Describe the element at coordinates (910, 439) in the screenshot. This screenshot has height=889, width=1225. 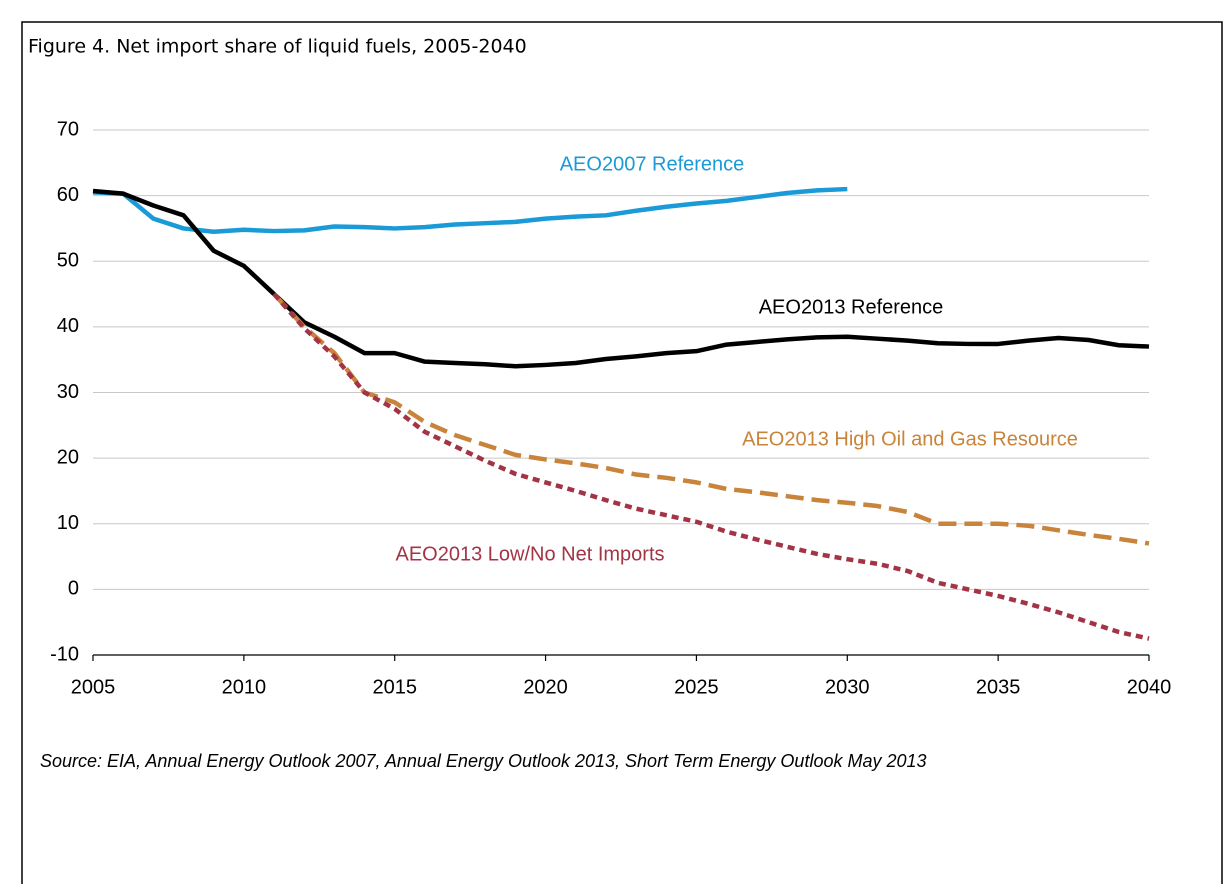
I see `series-label: AEO2013 High Oil and Gas Resource` at that location.